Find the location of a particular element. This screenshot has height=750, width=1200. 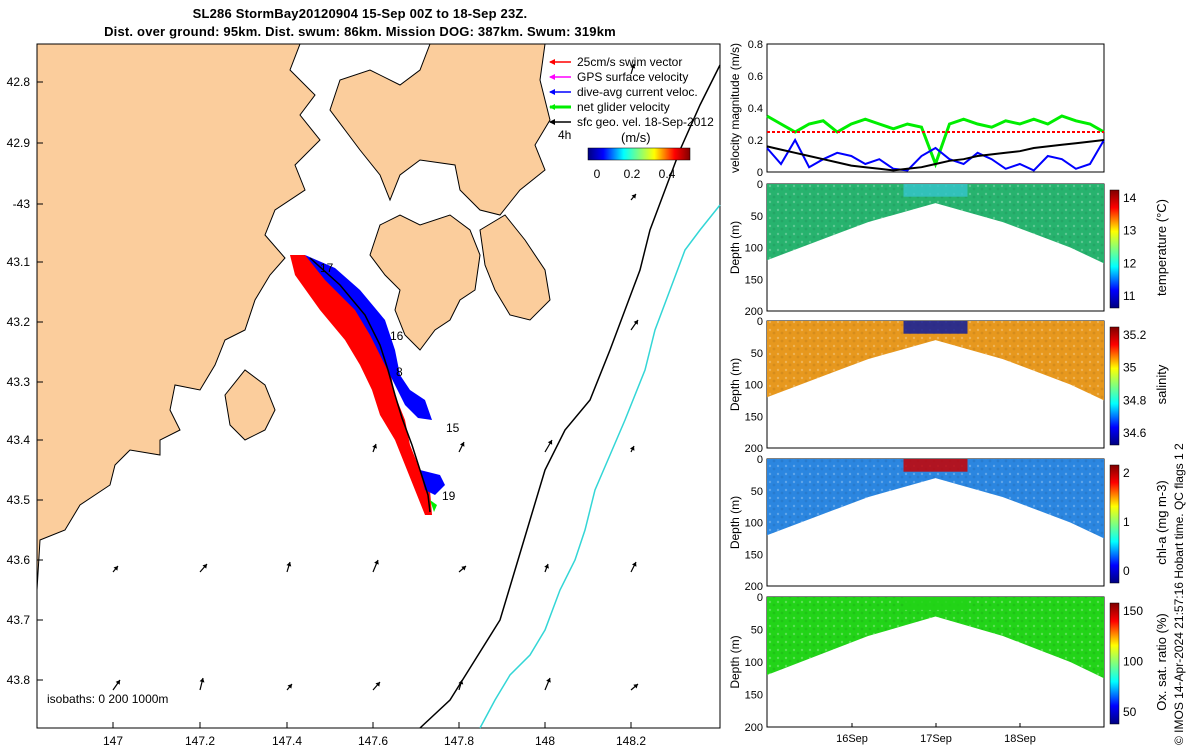

lon-tick-label: 147.8 is located at coordinates (459, 741).